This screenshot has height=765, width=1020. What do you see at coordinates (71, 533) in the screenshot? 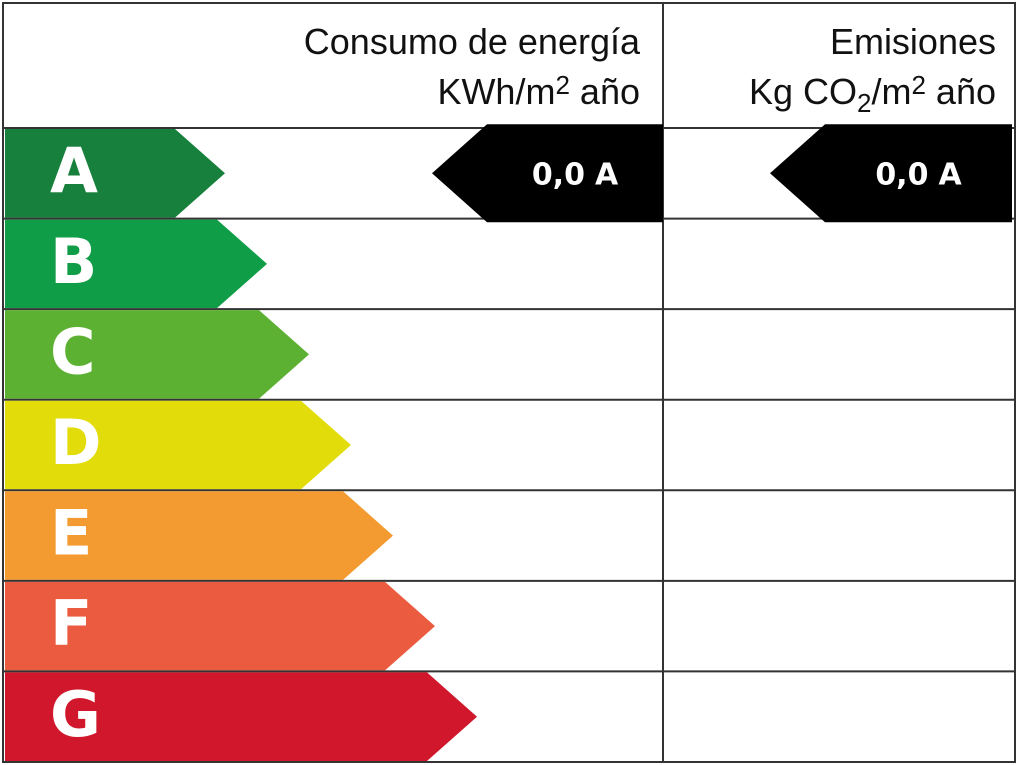
I see `rating-letter: E` at bounding box center [71, 533].